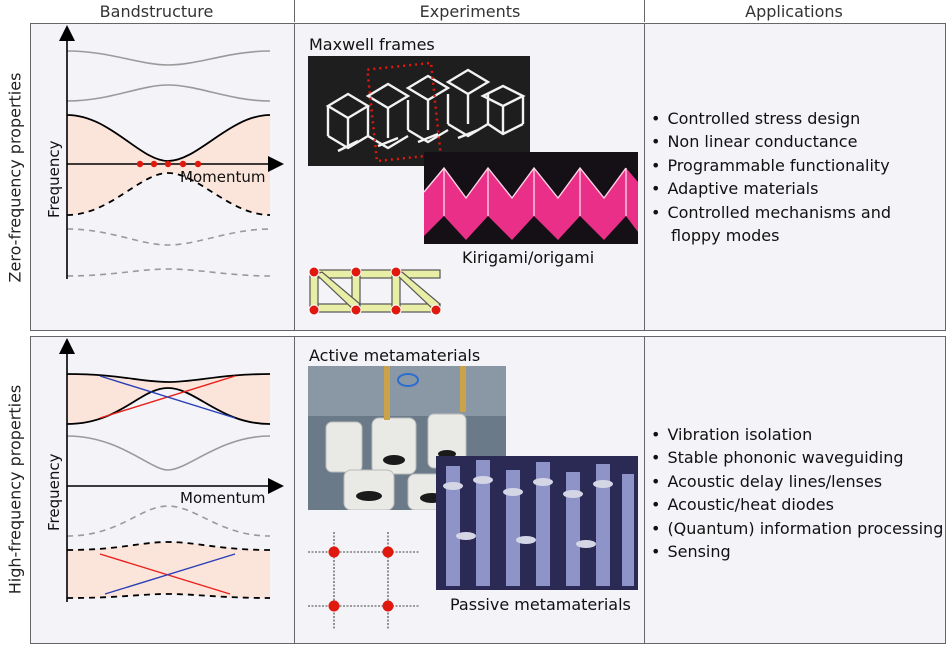 The image size is (946, 646). What do you see at coordinates (168, 596) in the screenshot?
I see `lower-band-bottom` at bounding box center [168, 596].